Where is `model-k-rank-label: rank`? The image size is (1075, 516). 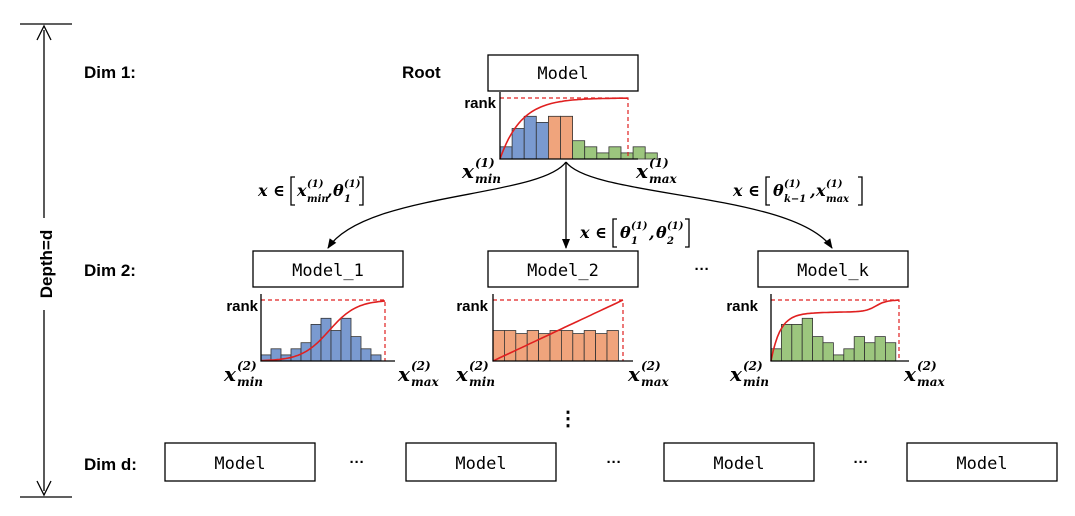 model-k-rank-label: rank is located at coordinates (742, 306).